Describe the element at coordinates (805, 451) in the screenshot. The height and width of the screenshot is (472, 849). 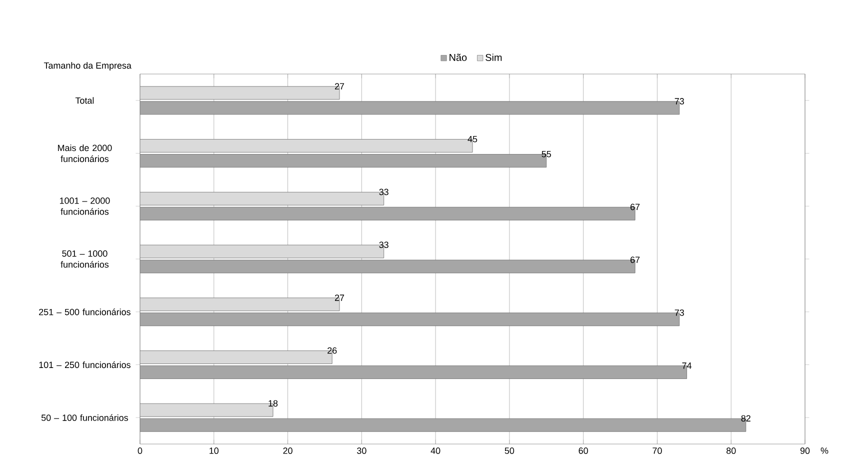
I see `x-tick-label: 90` at that location.